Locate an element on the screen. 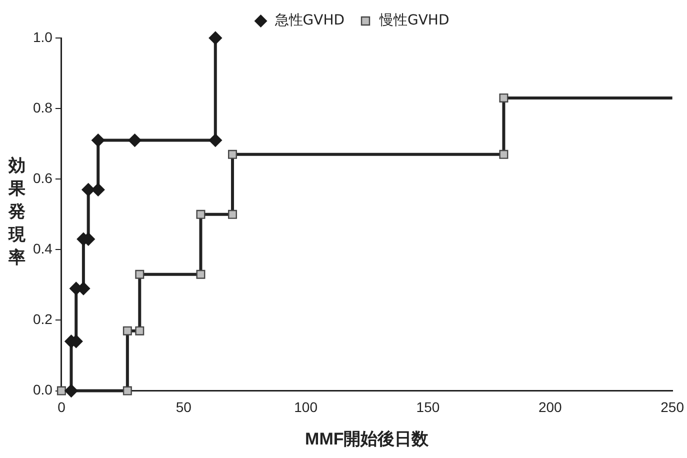 This screenshot has height=458, width=687. x-tick-label: 50 is located at coordinates (184, 407).